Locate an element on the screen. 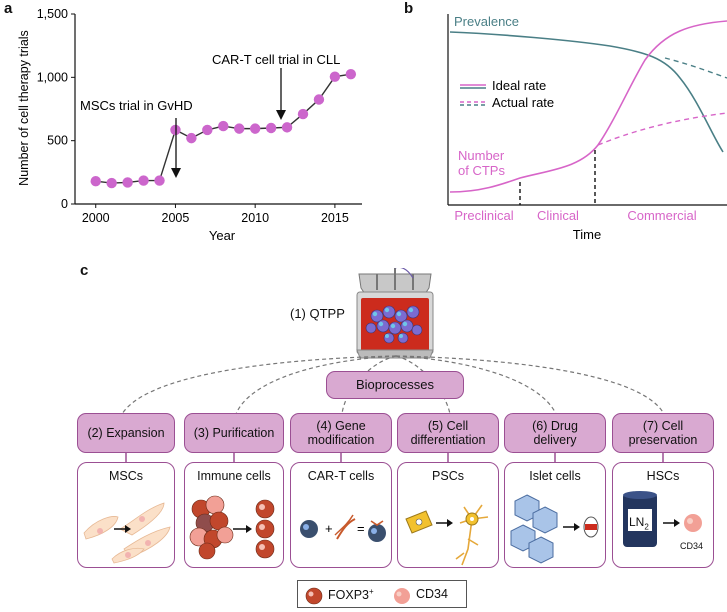 This screenshot has height=612, width=727. phase-preclinical: Preclinical is located at coordinates (483, 215).